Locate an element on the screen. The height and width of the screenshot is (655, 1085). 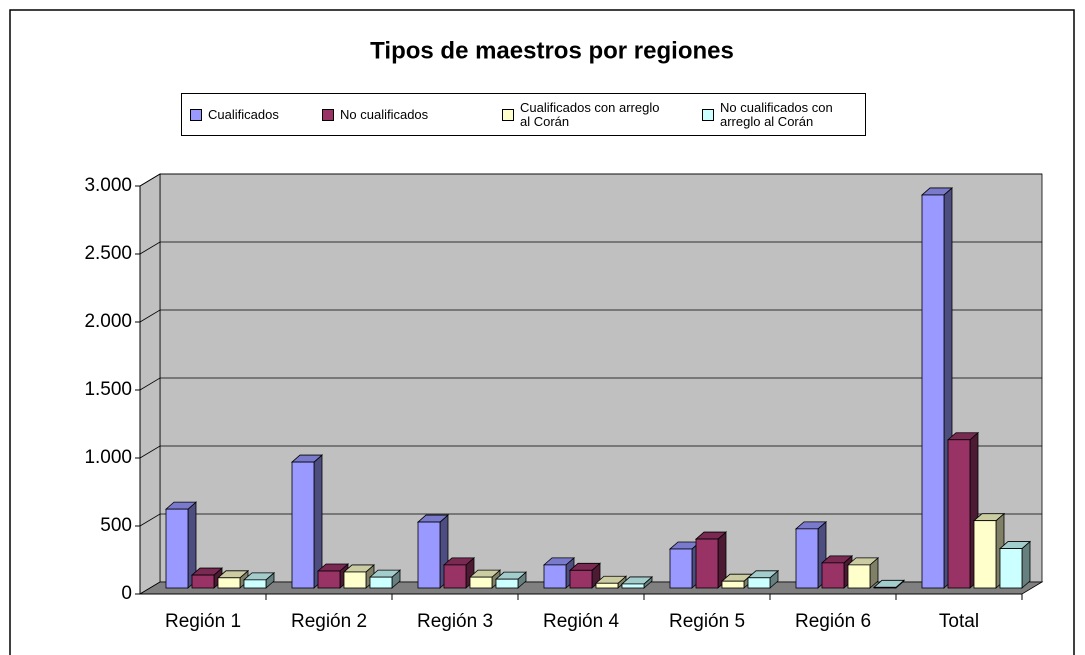
legend-item: Cualificados con arreglo al Corán is located at coordinates (581, 114).